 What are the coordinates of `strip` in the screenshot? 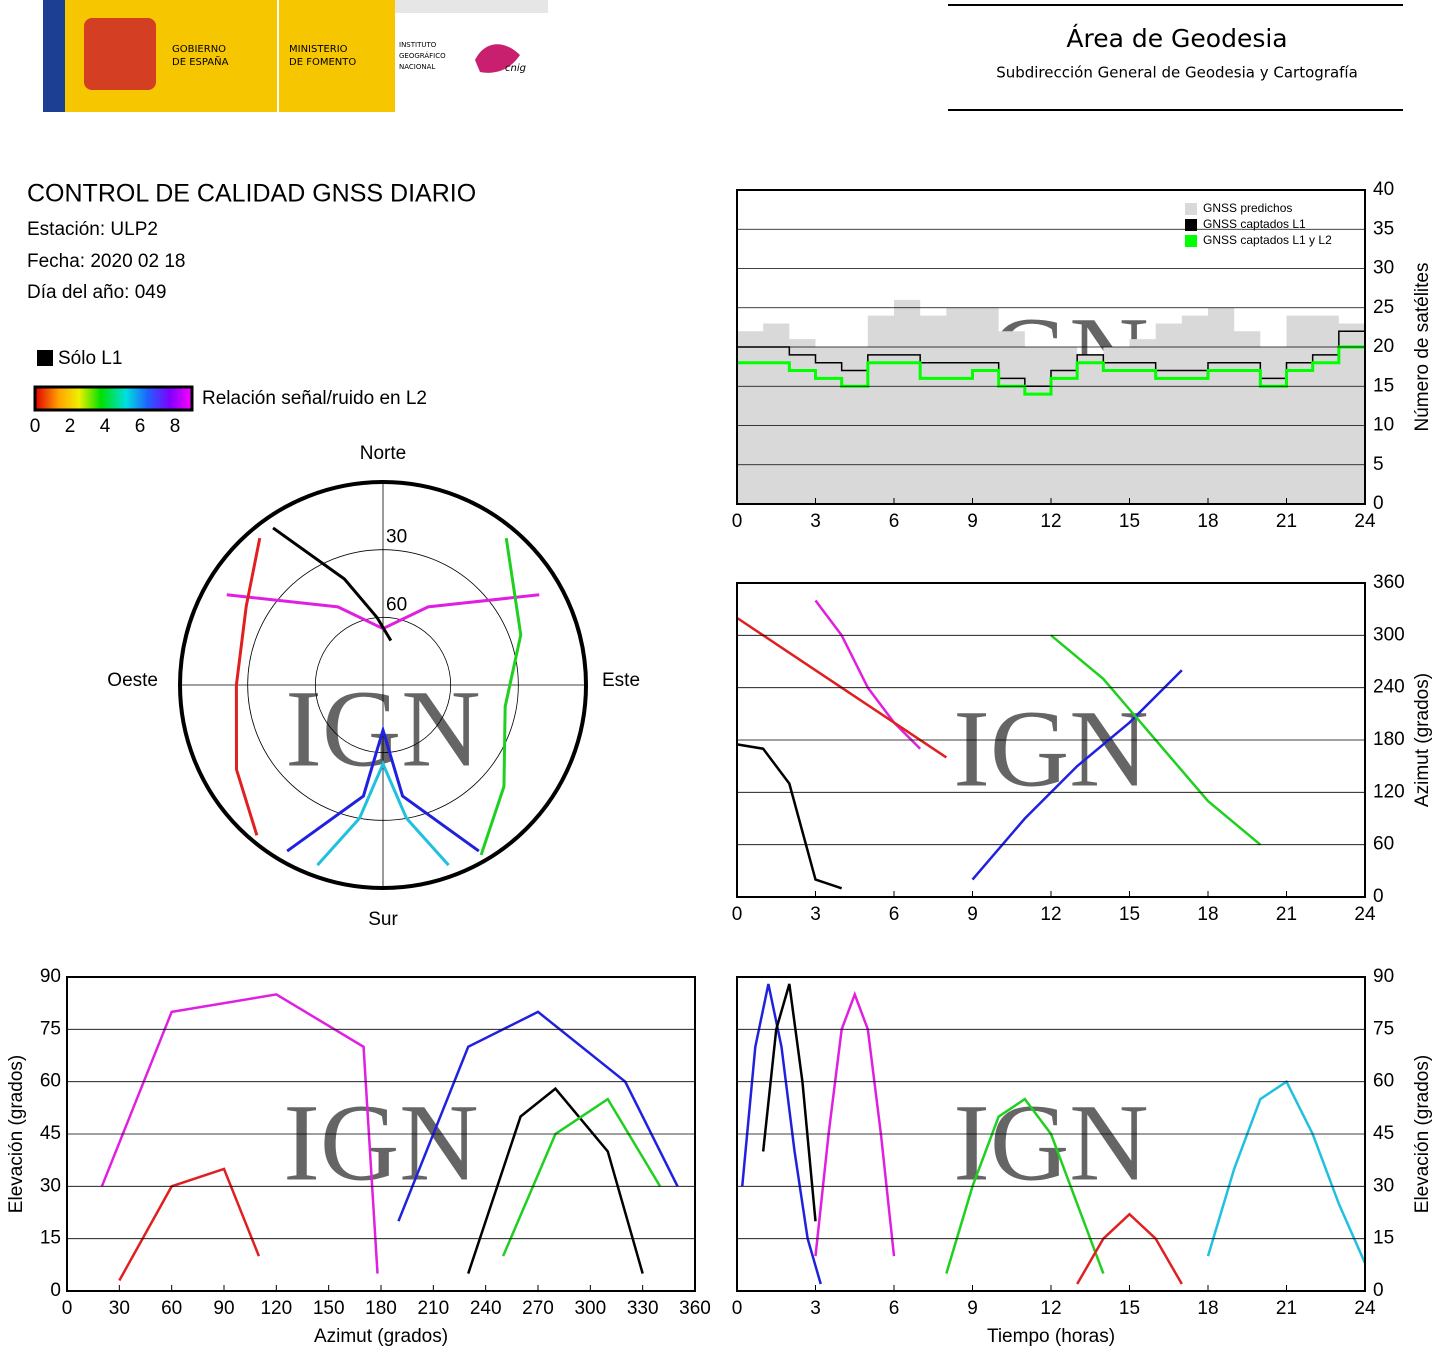 It's located at (471, 6).